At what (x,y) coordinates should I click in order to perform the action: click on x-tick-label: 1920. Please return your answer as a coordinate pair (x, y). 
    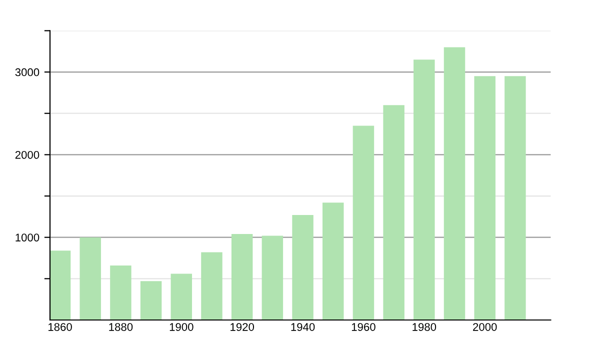
    Looking at the image, I should click on (242, 327).